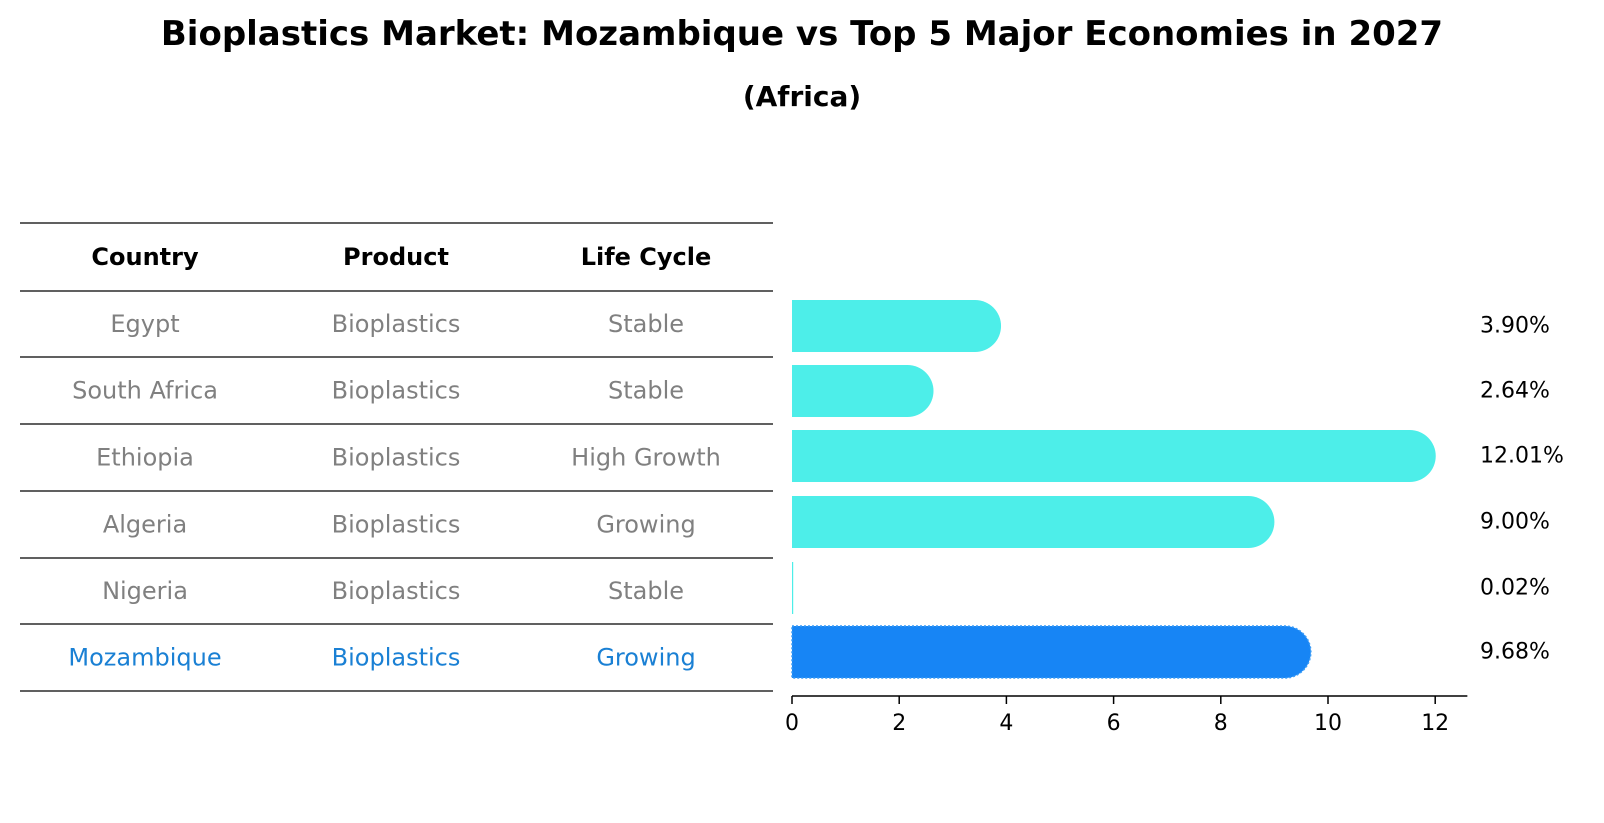 The image size is (1604, 823). I want to click on x-tick-label: 6, so click(1114, 723).